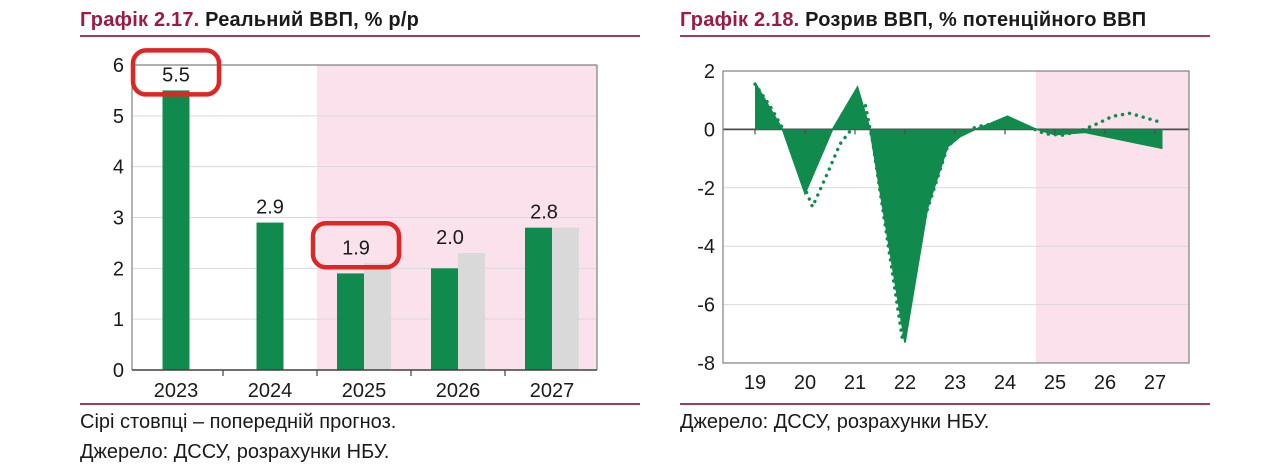 The image size is (1280, 473). I want to click on x-tick-label: 2024, so click(270, 391).